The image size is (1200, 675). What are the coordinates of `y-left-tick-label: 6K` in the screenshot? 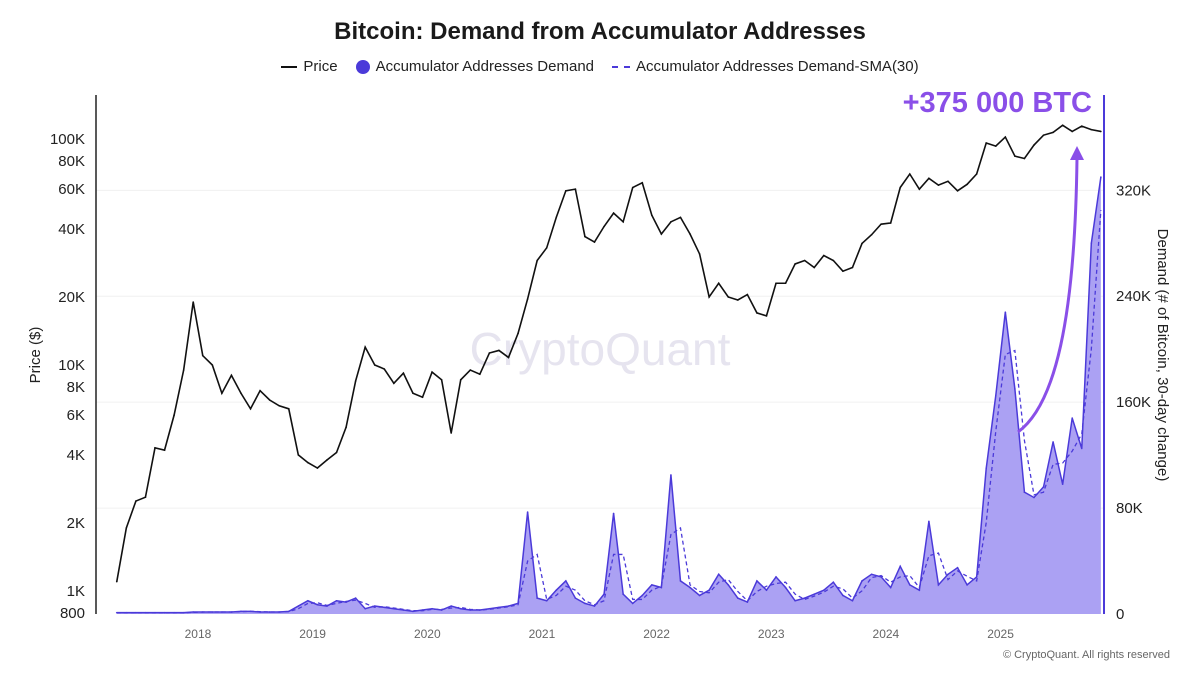 It's located at (76, 415).